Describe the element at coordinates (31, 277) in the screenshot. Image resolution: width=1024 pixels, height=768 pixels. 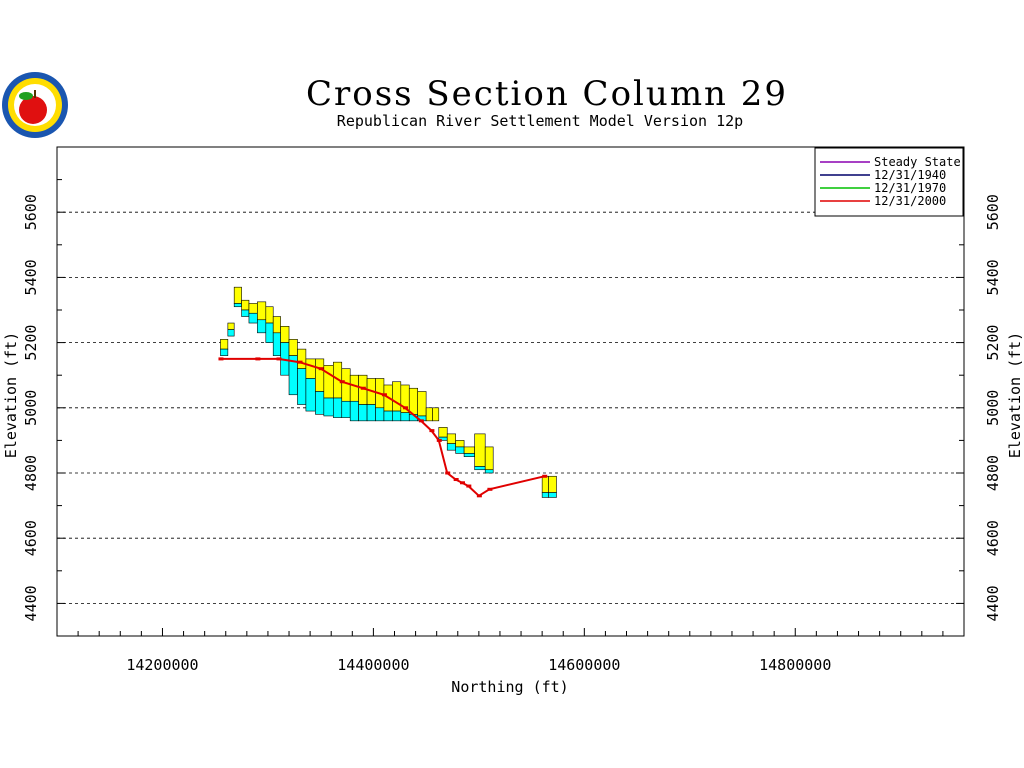
I see `y-tick-label-left-5400: 5400` at that location.